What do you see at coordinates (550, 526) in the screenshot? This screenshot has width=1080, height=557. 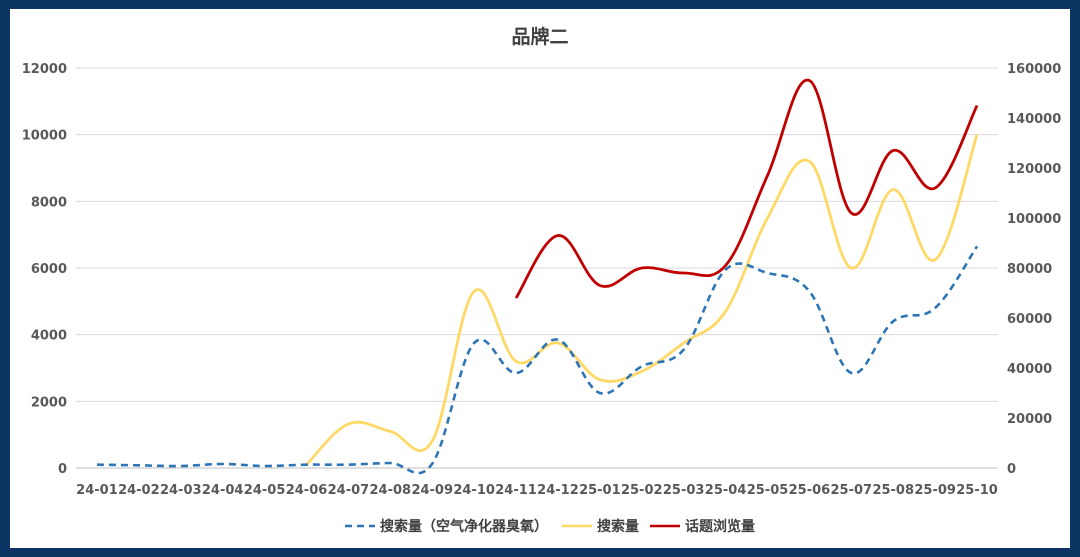 I see `legend: 搜索量（空气净化器臭氧） 搜索量 话题浏览量` at bounding box center [550, 526].